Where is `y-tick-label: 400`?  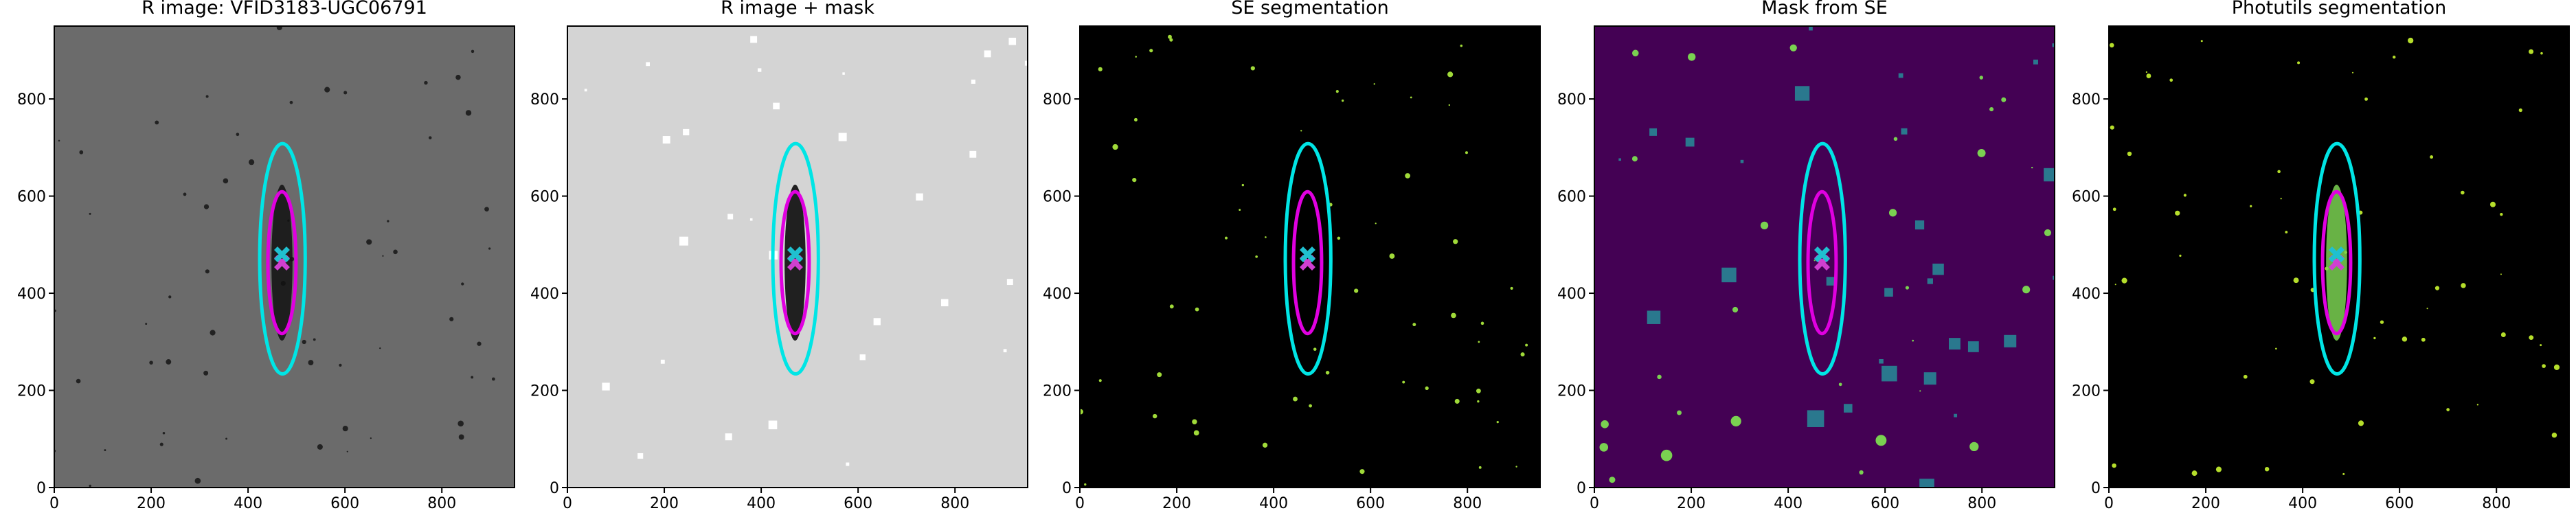 y-tick-label: 400 is located at coordinates (544, 294).